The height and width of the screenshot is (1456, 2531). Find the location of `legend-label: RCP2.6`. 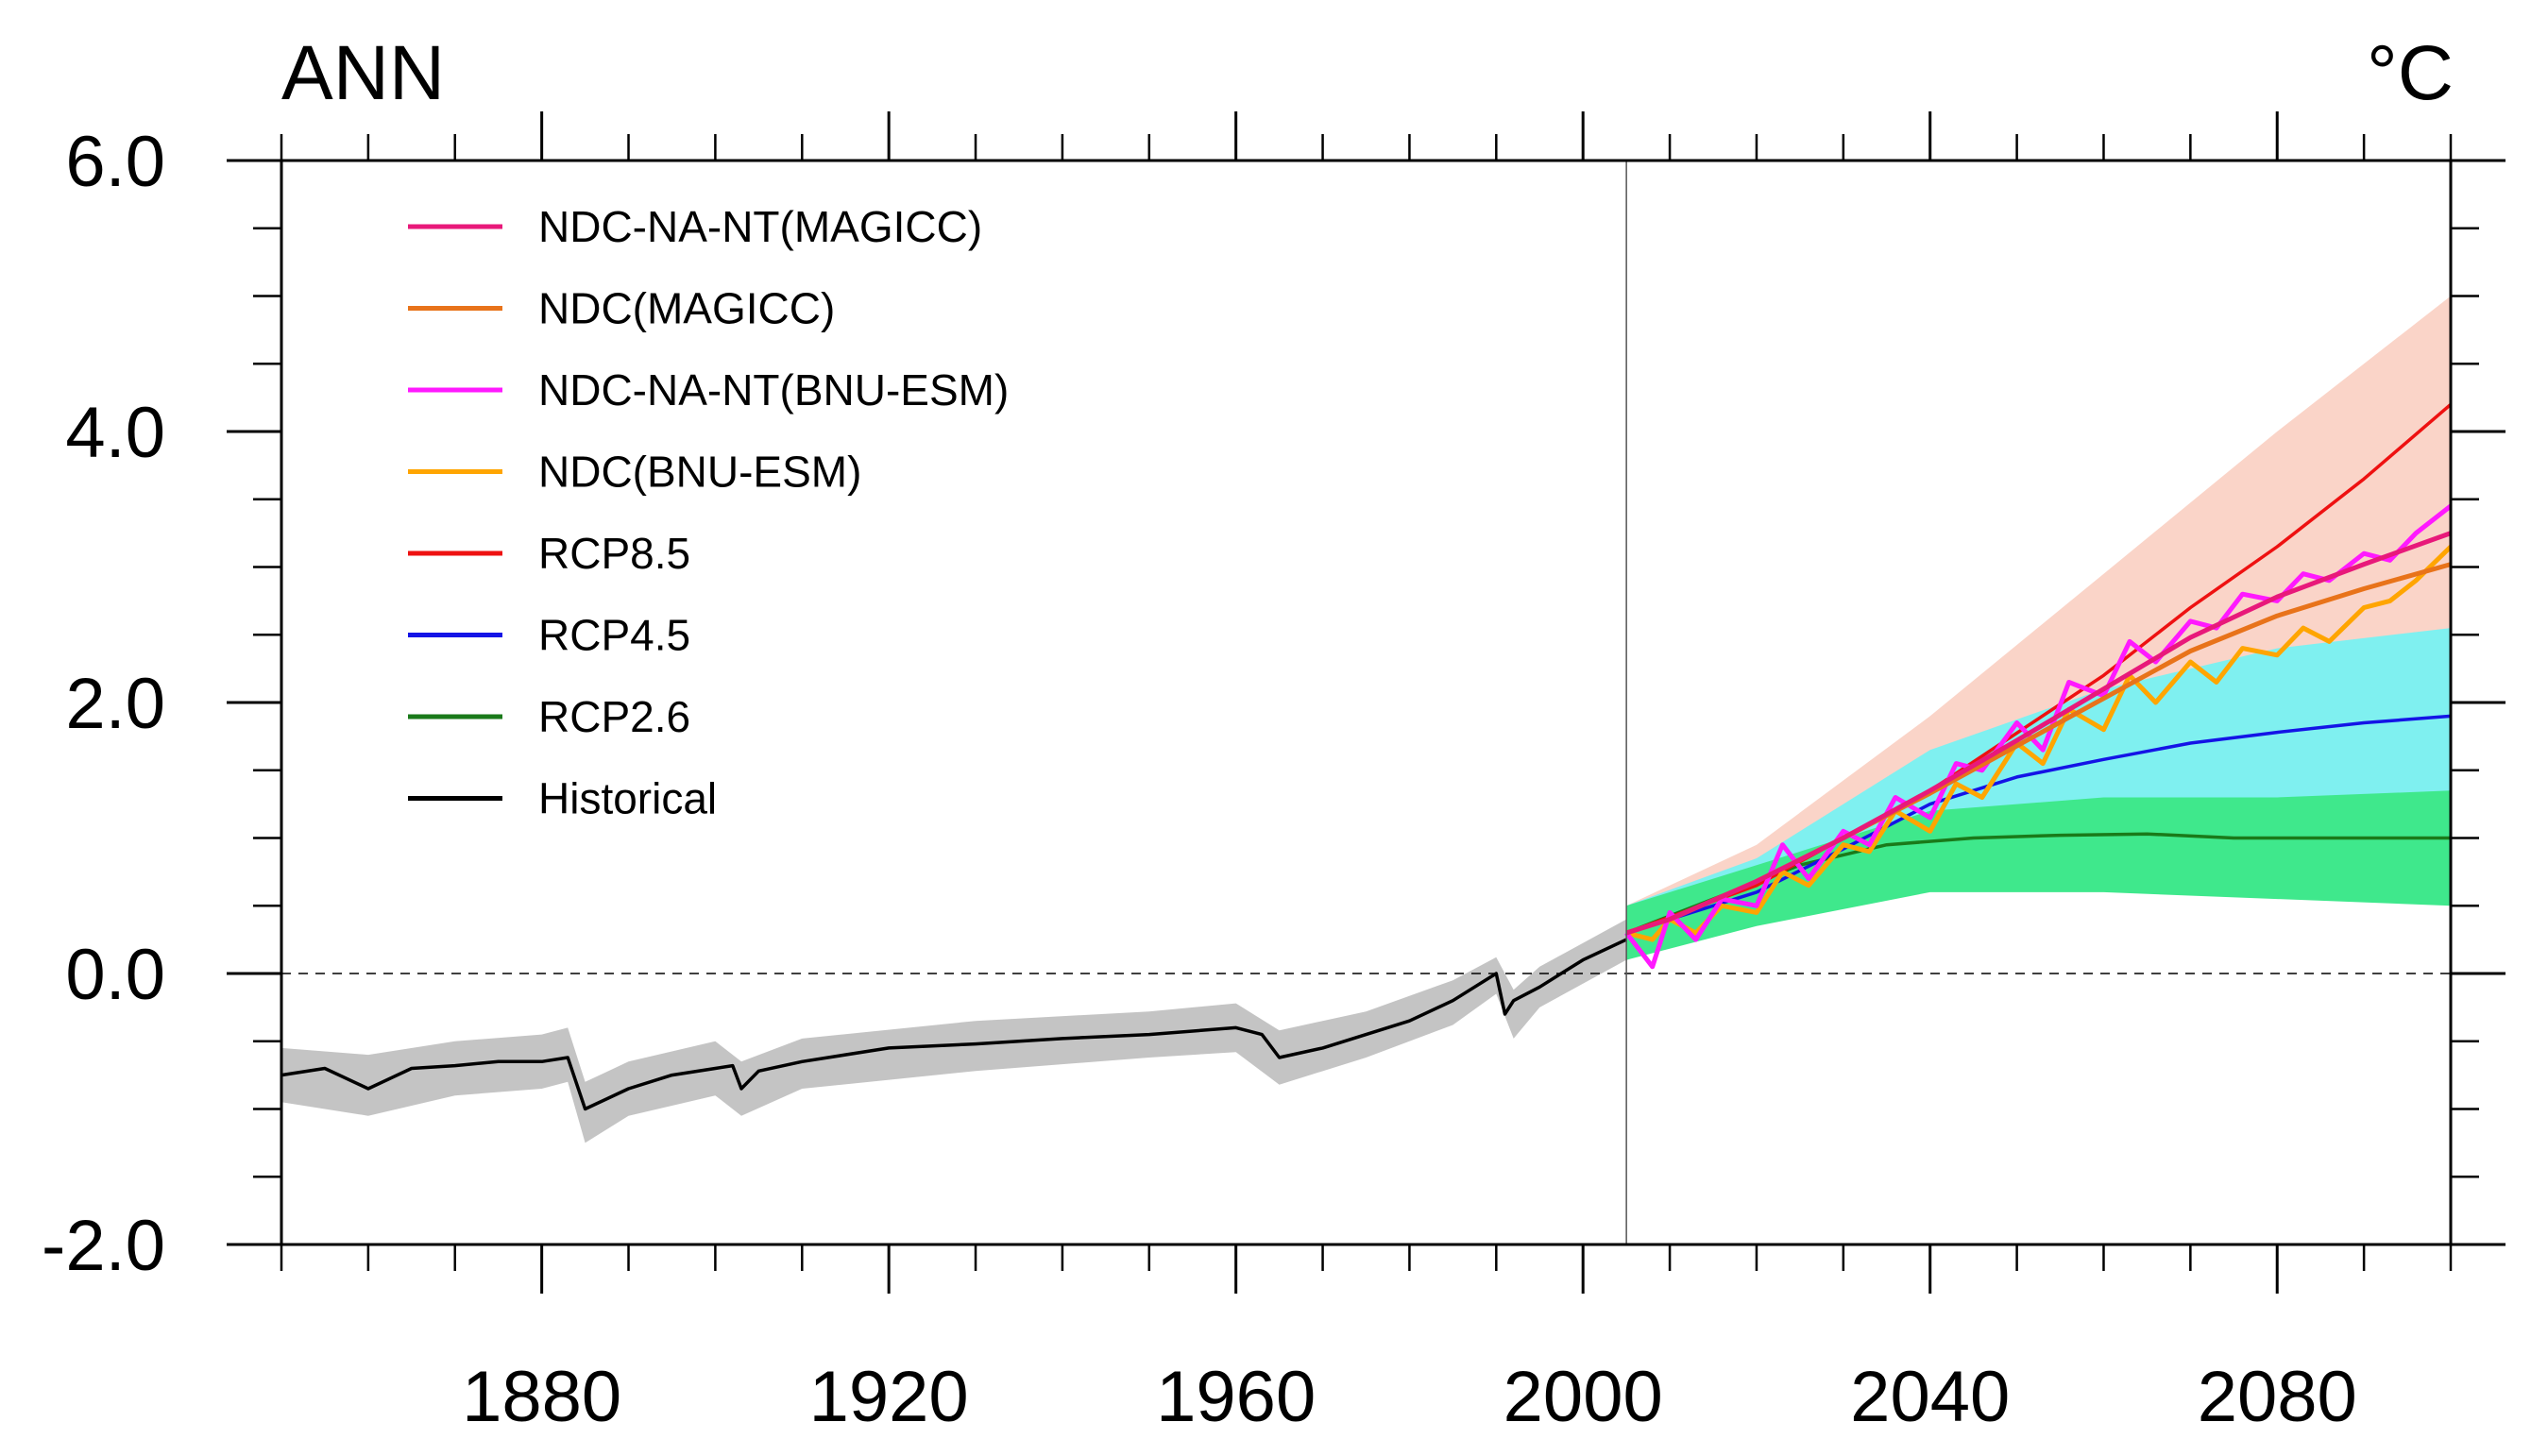

legend-label: RCP2.6 is located at coordinates (614, 716).